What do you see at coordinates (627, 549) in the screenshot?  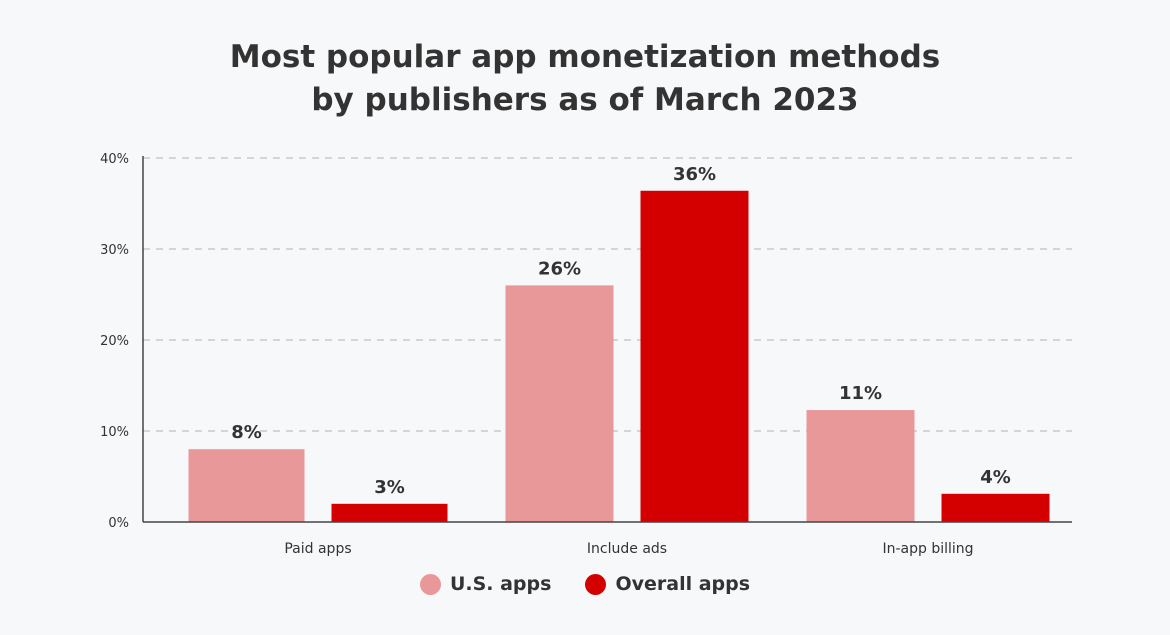 I see `x-tick-label: Include ads` at bounding box center [627, 549].